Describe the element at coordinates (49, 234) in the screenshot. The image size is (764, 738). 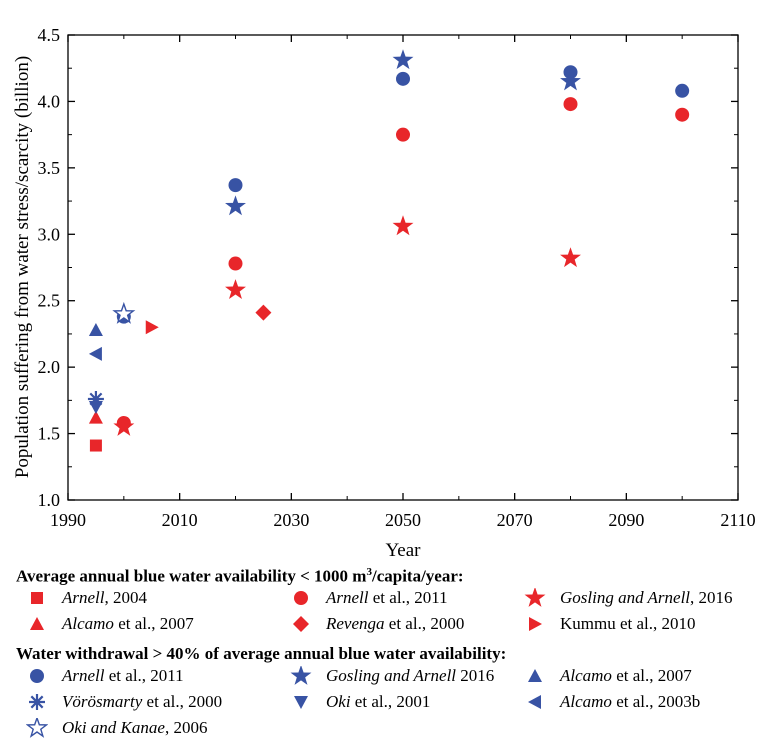
I see `y-tick-label: 3.0` at that location.